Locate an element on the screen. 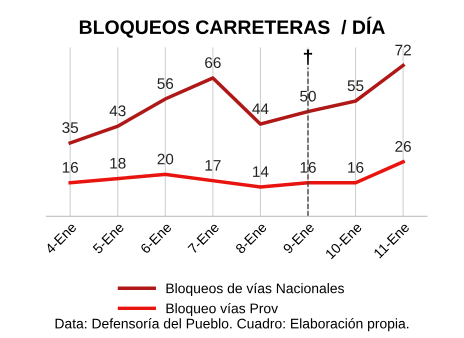  data-label: 17 is located at coordinates (213, 165).